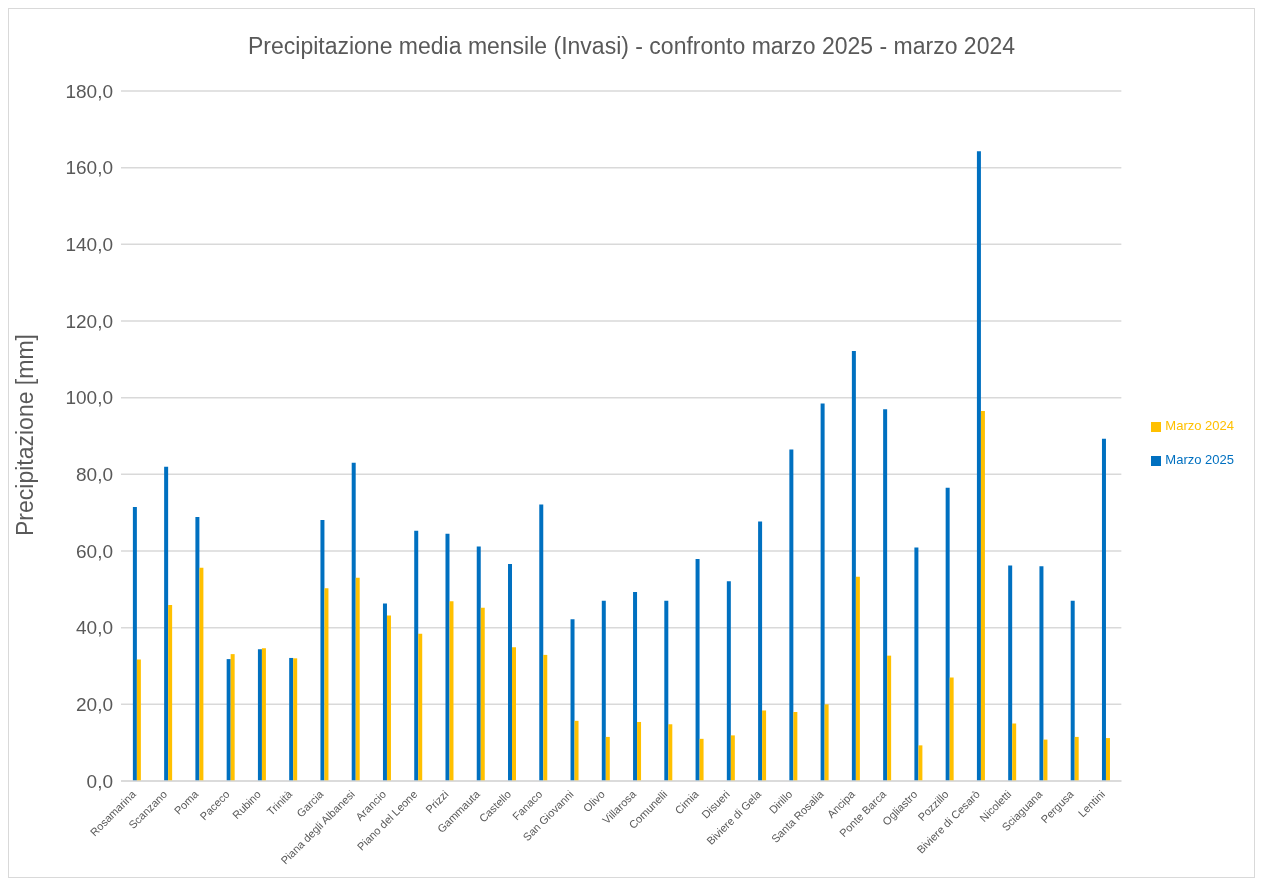  I want to click on y-tick-label: 180,0, so click(89, 91).